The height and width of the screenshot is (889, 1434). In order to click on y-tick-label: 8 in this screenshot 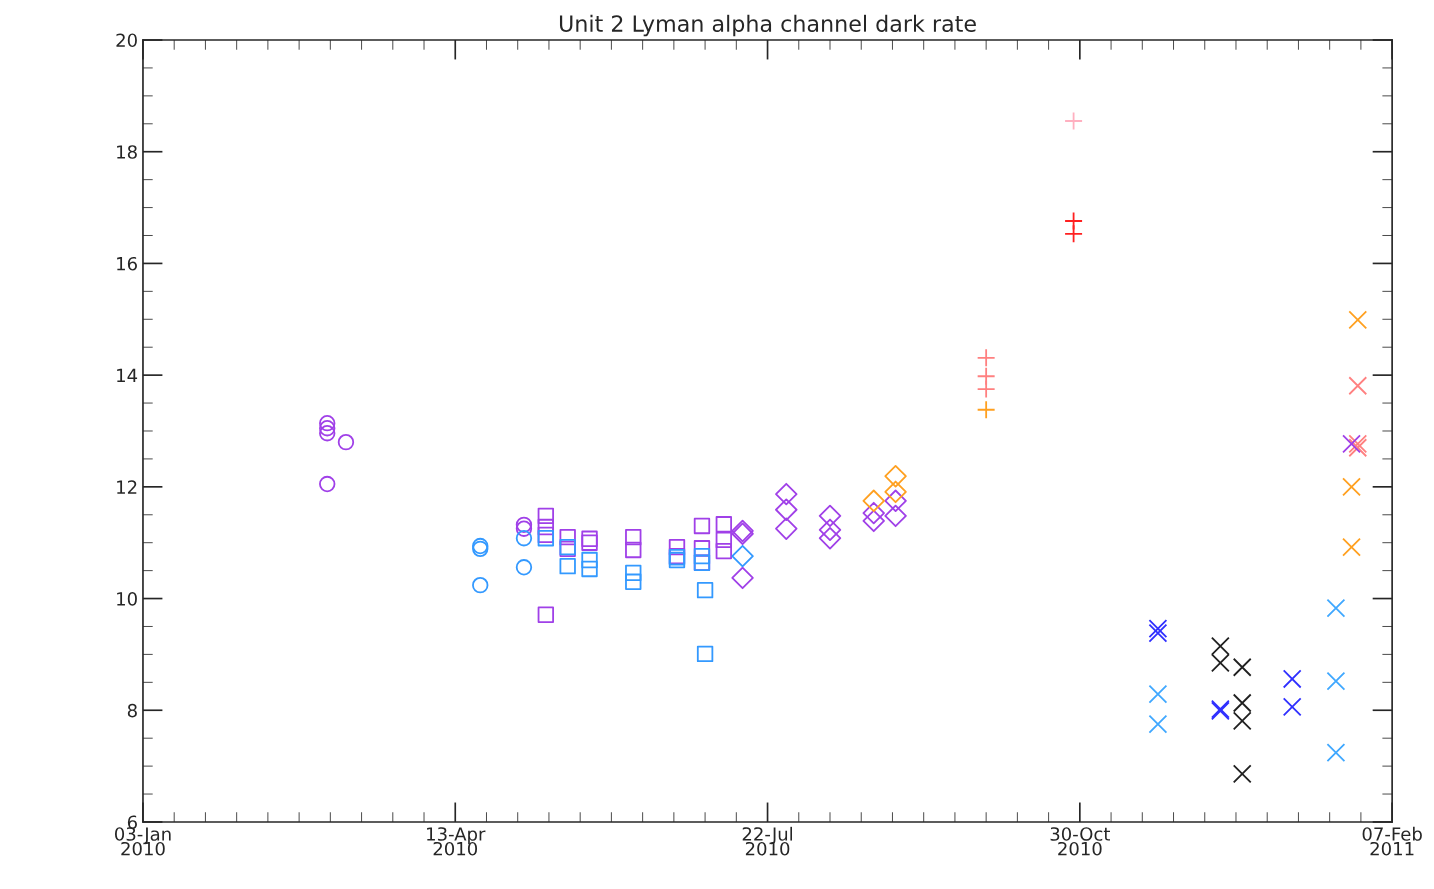, I will do `click(132, 710)`.